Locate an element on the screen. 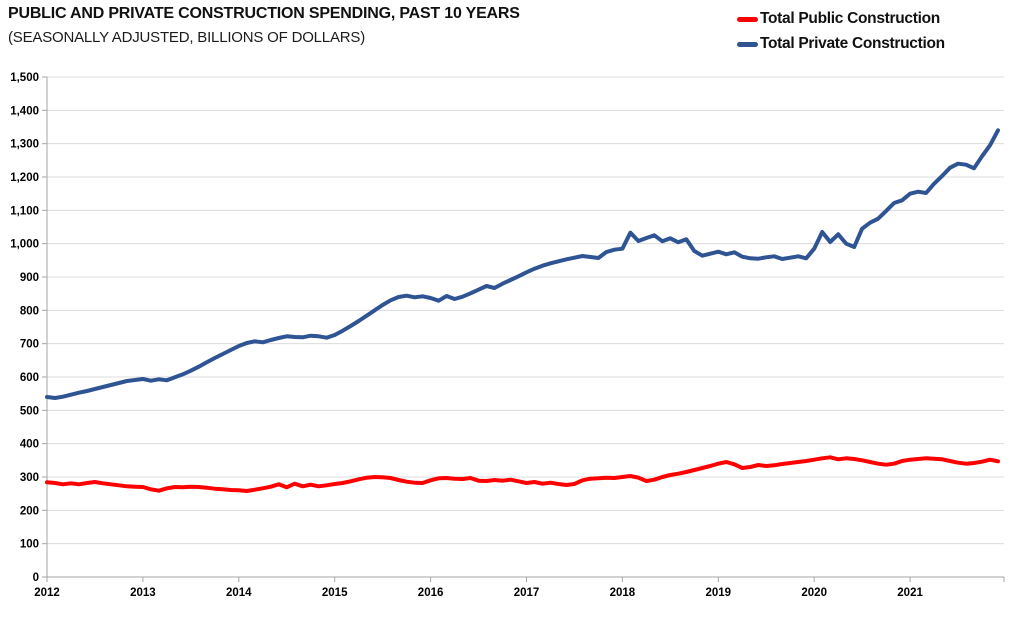  y-axis-label: 0 is located at coordinates (36, 578).